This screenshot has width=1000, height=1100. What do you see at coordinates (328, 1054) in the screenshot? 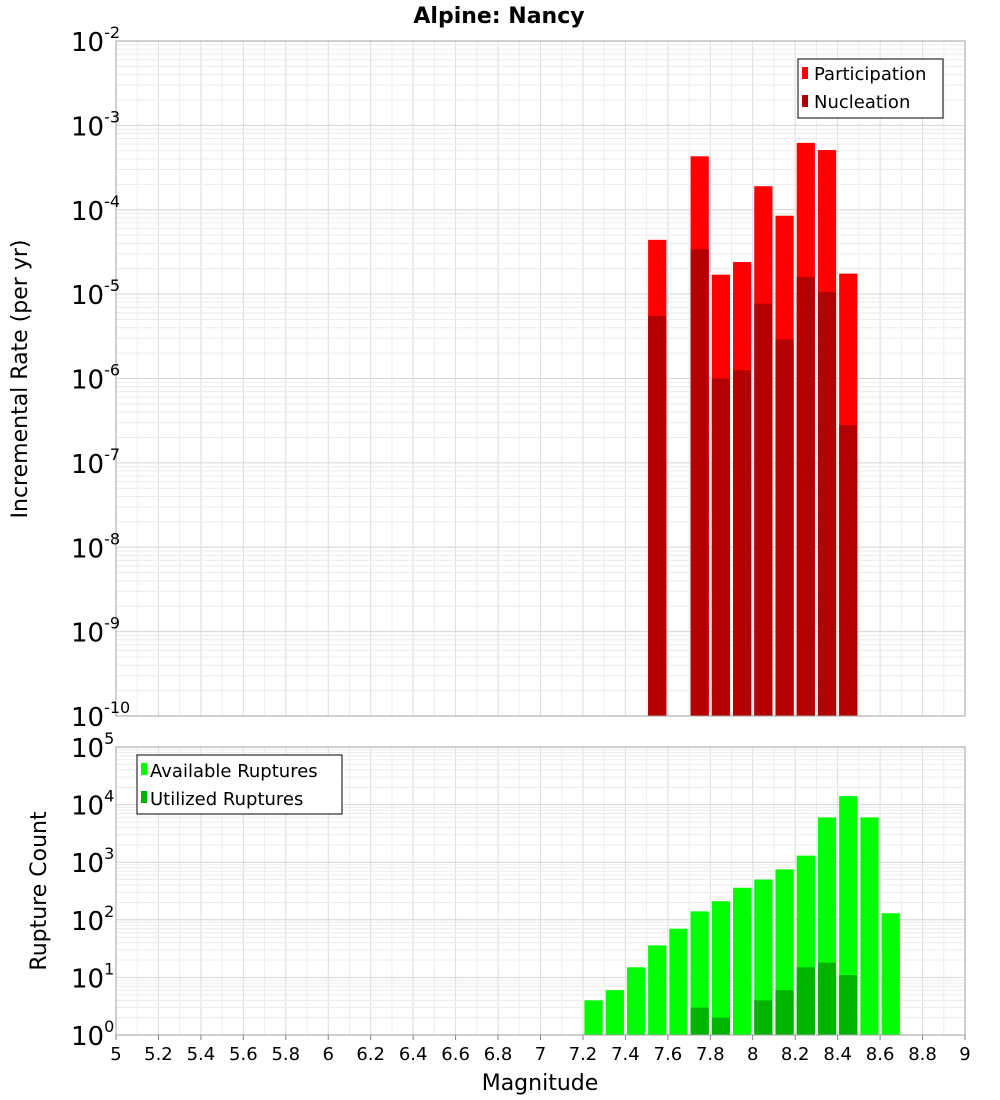
I see `x-tick-label: 6` at bounding box center [328, 1054].